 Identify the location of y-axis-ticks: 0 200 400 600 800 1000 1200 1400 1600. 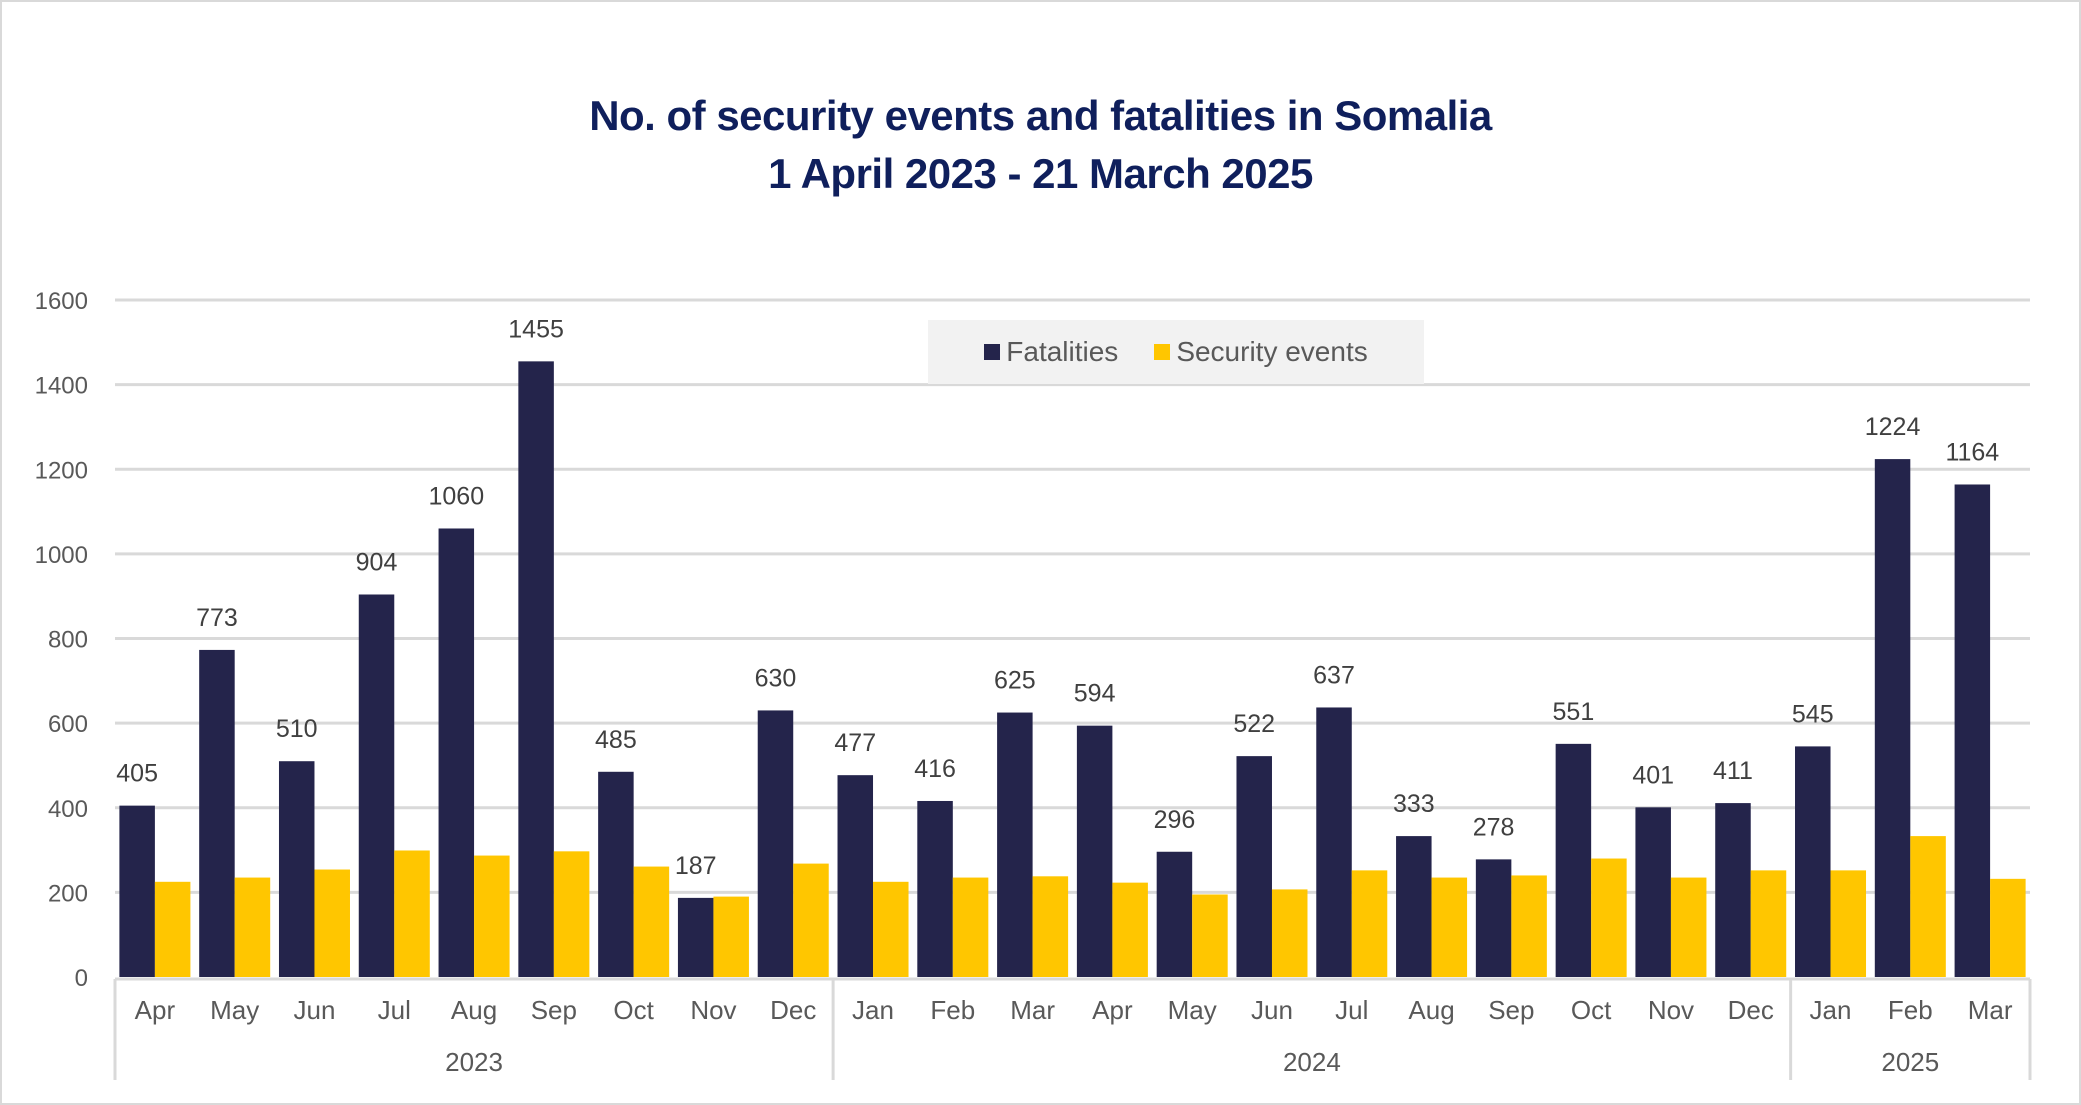
(61, 640).